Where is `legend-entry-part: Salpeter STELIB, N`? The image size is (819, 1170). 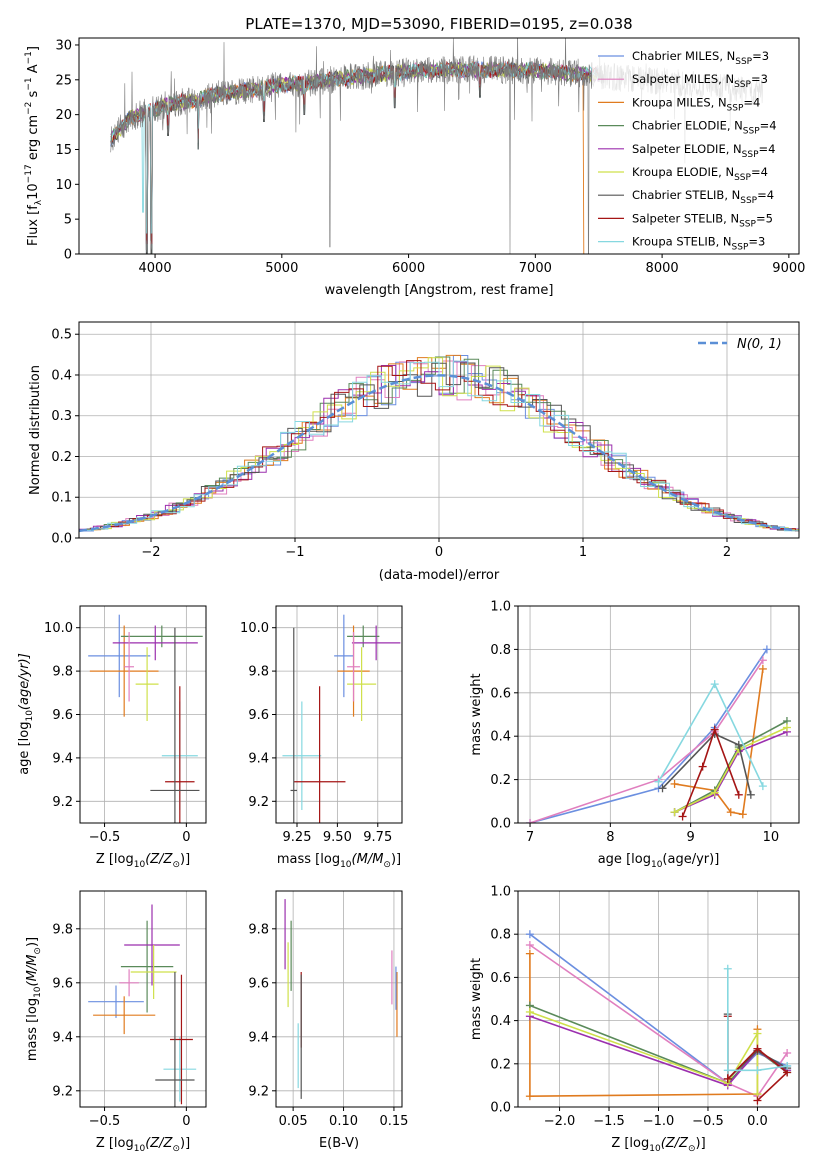 legend-entry-part: Salpeter STELIB, N is located at coordinates (685, 218).